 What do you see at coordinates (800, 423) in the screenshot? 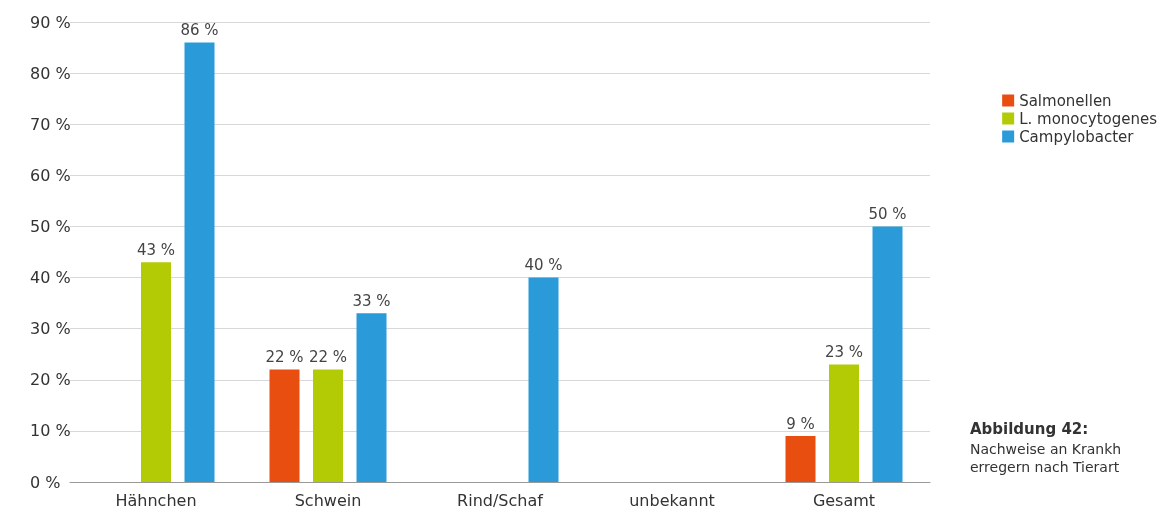
I see `data-label: 9 %` at bounding box center [800, 423].